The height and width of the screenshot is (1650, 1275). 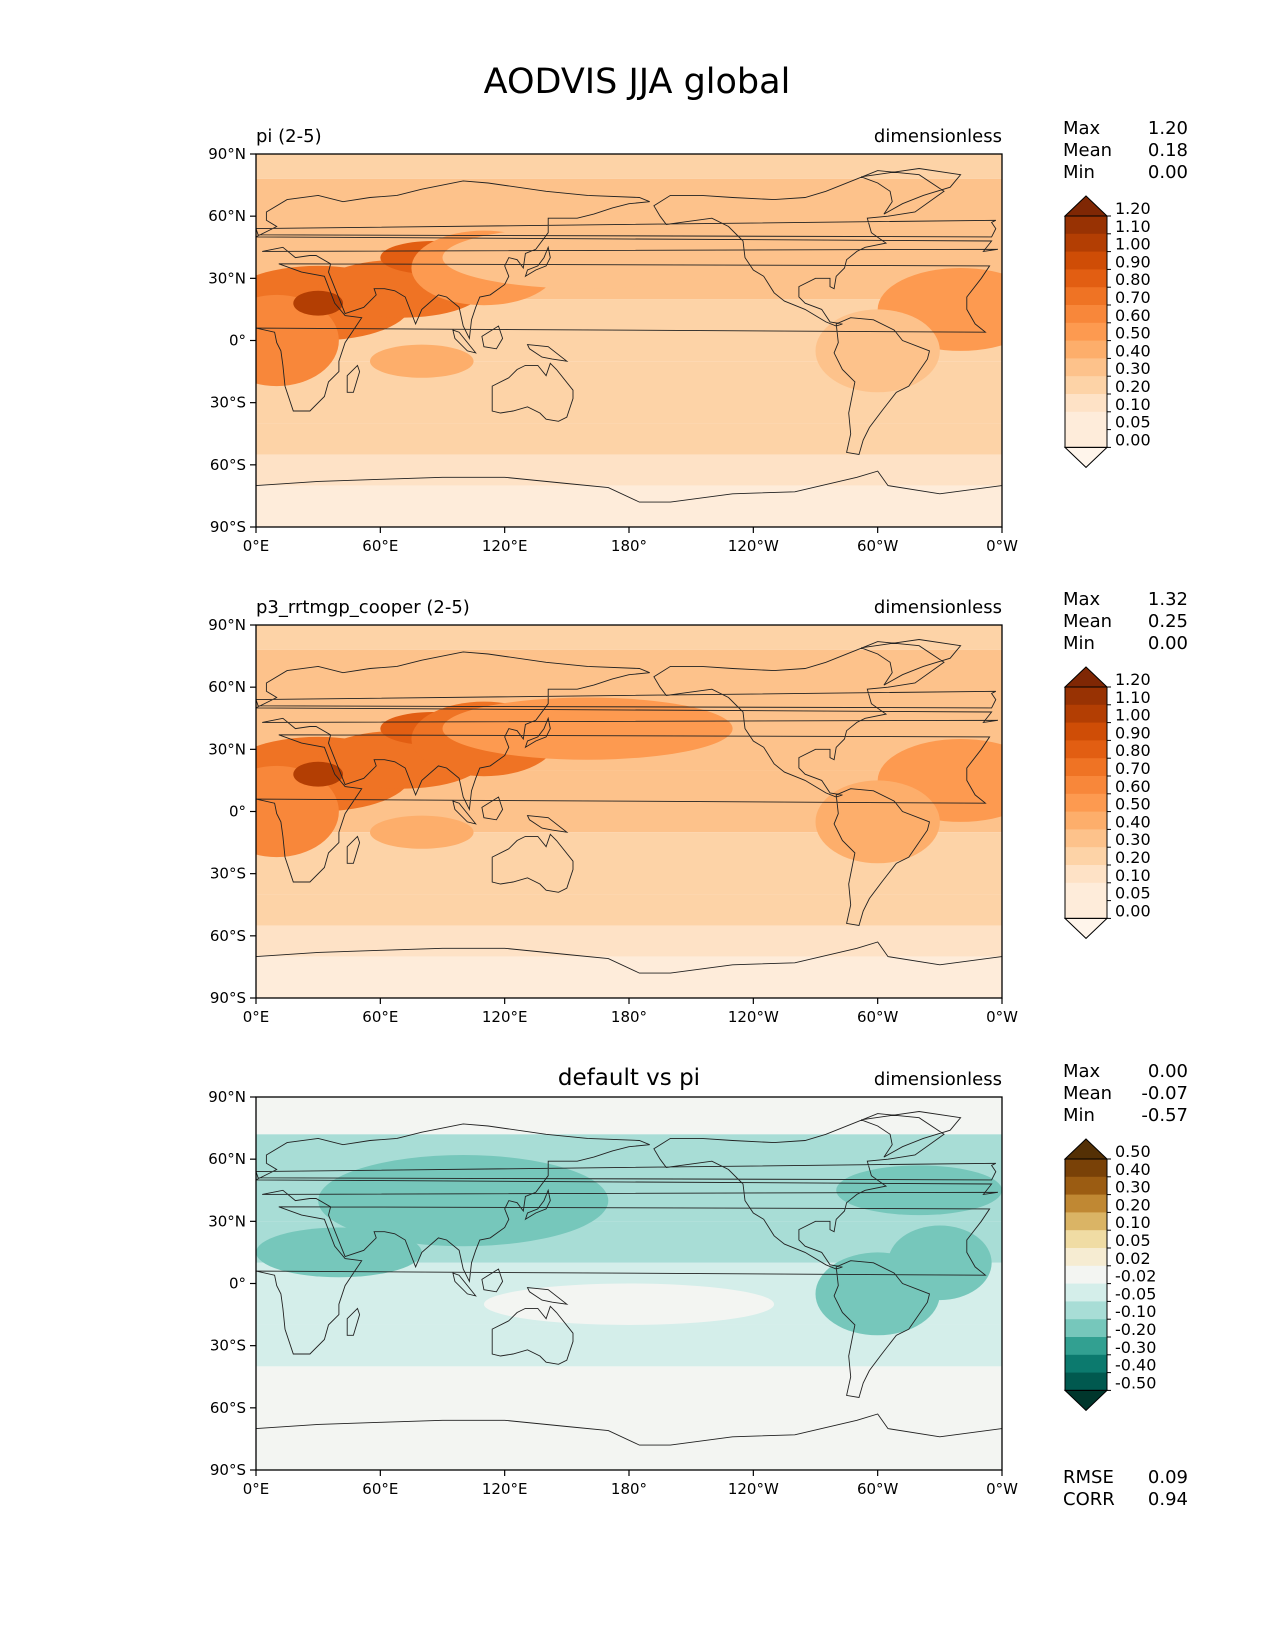 What do you see at coordinates (1133, 386) in the screenshot?
I see `colorbar-label: 0.20` at bounding box center [1133, 386].